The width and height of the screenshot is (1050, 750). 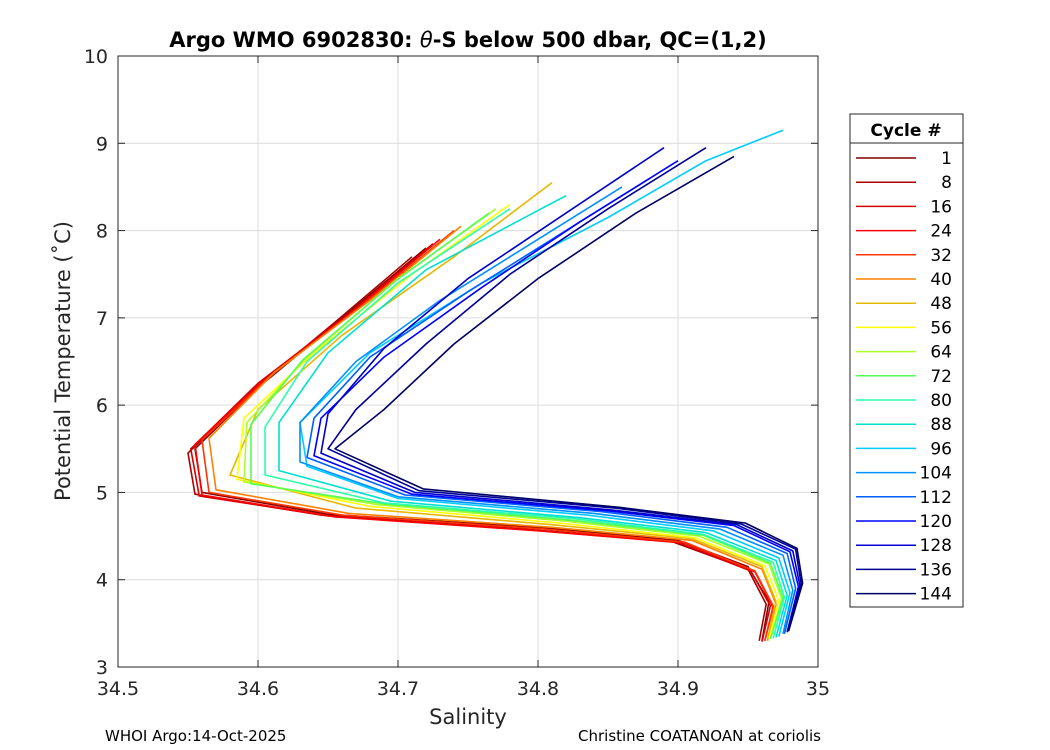 I want to click on legend-label: 40, so click(x=941, y=280).